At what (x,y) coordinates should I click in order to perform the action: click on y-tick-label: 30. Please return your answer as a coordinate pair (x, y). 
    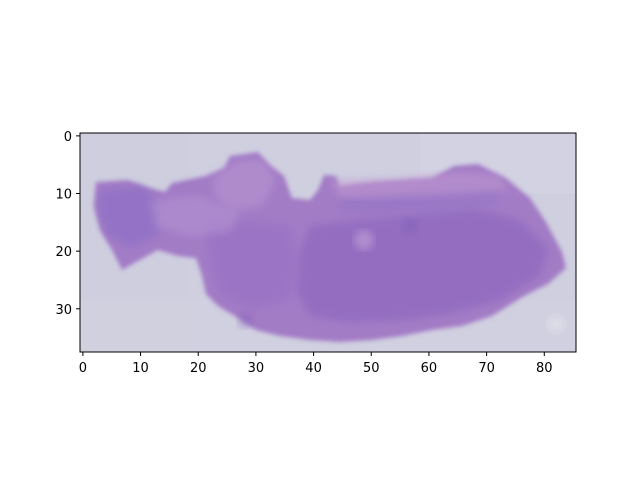
    Looking at the image, I should click on (63, 310).